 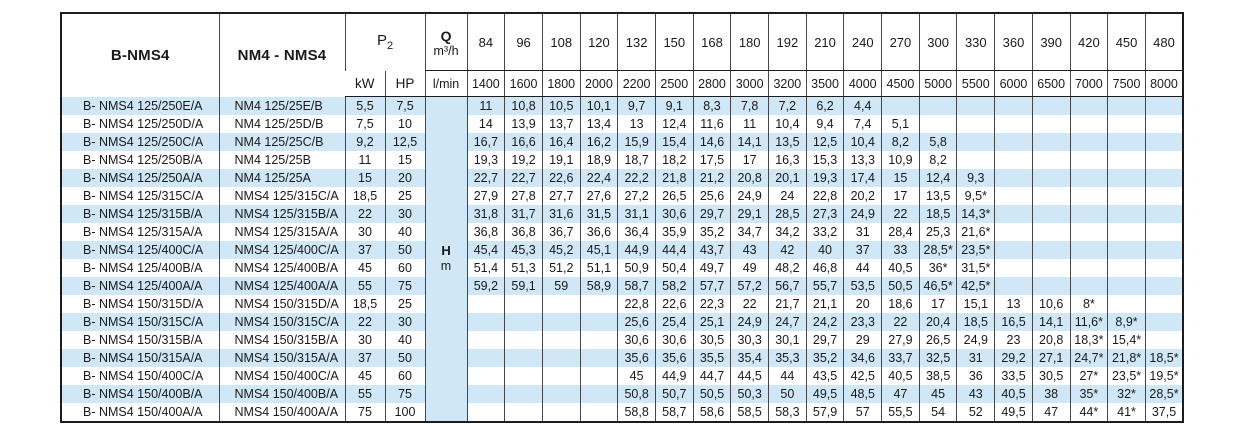 I want to click on flow-header-m3h: 450, so click(x=1126, y=42).